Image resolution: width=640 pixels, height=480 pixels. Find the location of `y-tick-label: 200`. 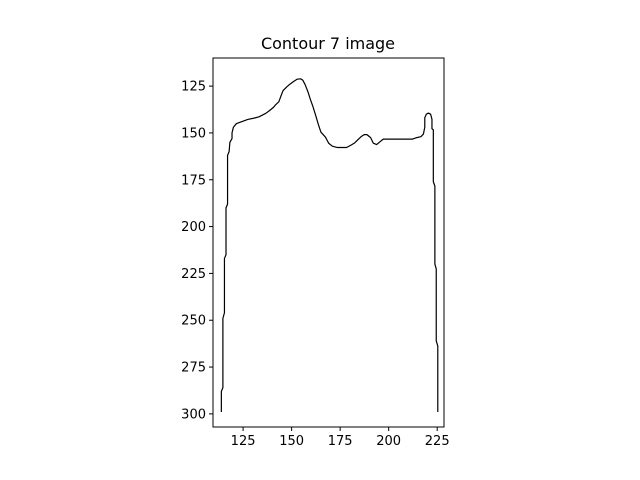

y-tick-label: 200 is located at coordinates (193, 227).